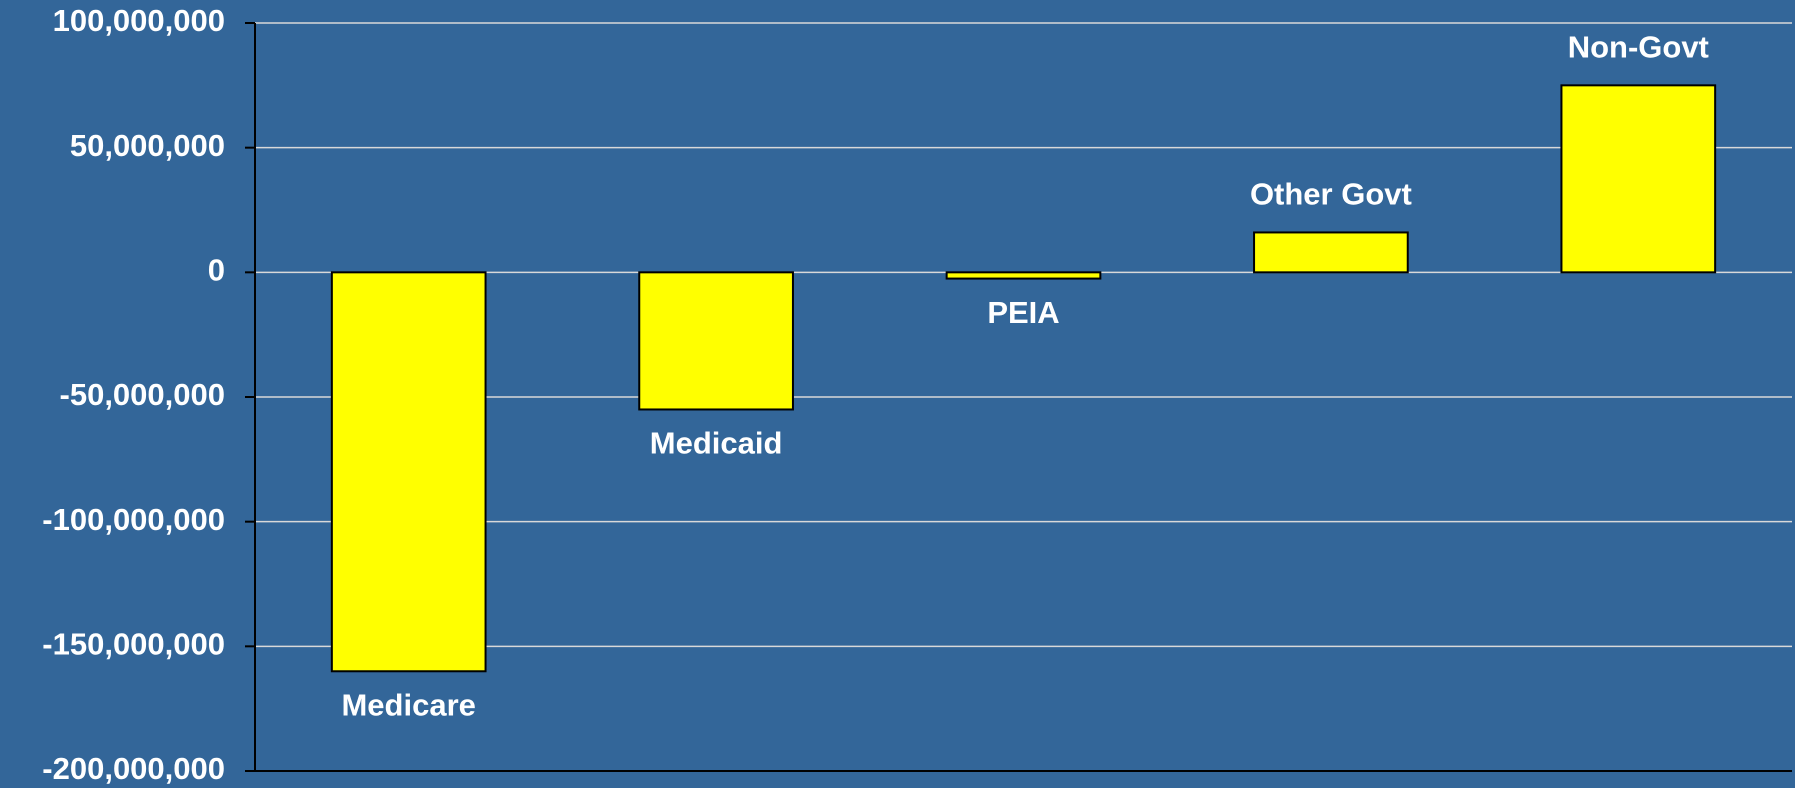 The width and height of the screenshot is (1795, 788). Describe the element at coordinates (133, 768) in the screenshot. I see `y-tick-label: -200,000,000` at that location.